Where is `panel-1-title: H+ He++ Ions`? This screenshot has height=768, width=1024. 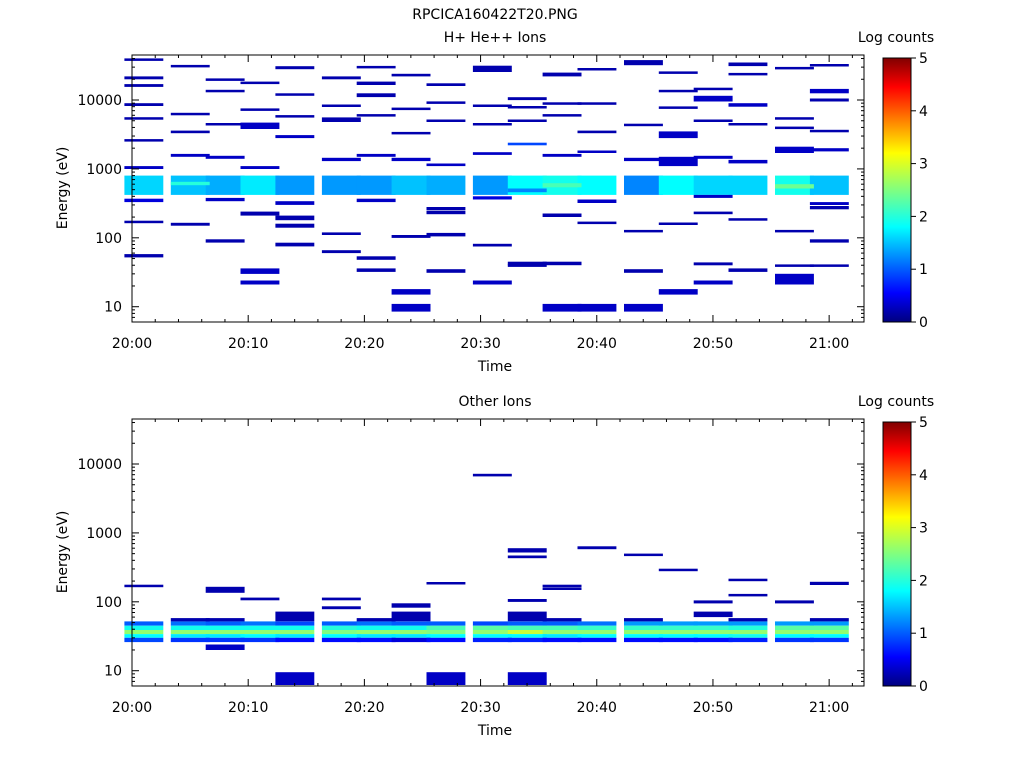
panel-1-title: H+ He++ Ions is located at coordinates (495, 38).